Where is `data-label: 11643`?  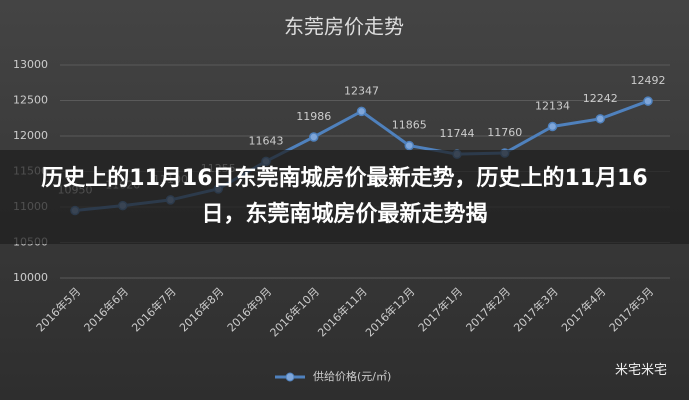
data-label: 11643 is located at coordinates (266, 140).